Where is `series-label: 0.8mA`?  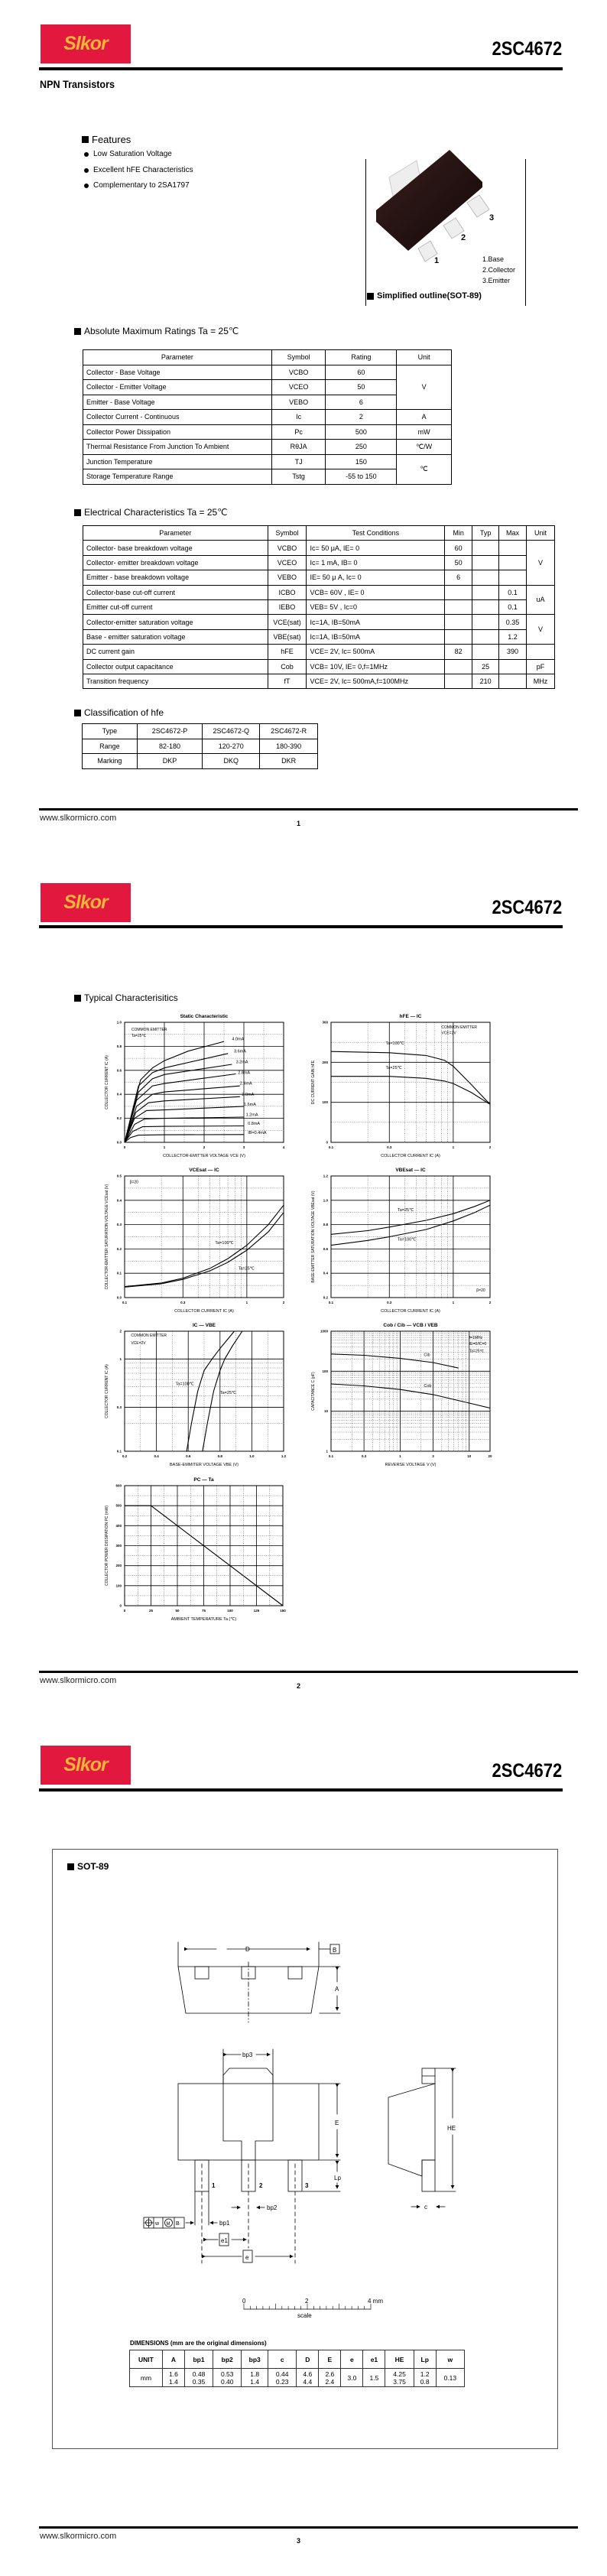 series-label: 0.8mA is located at coordinates (254, 1124).